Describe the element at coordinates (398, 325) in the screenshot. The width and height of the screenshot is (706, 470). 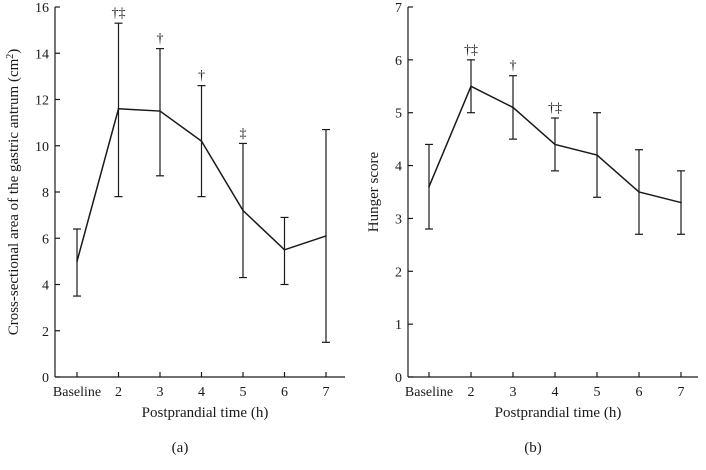
I see `y-tick-label: 1` at that location.